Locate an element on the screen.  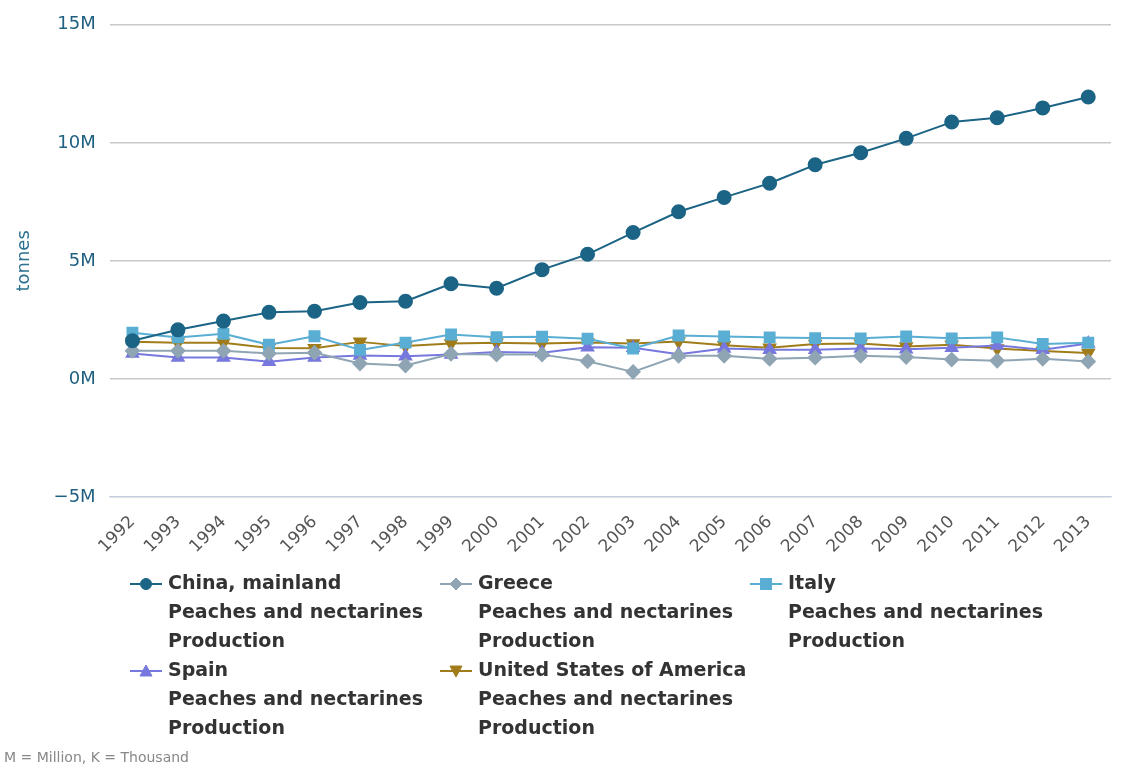
legend-label: Spain Peaches and nectarines Production is located at coordinates (295, 698).